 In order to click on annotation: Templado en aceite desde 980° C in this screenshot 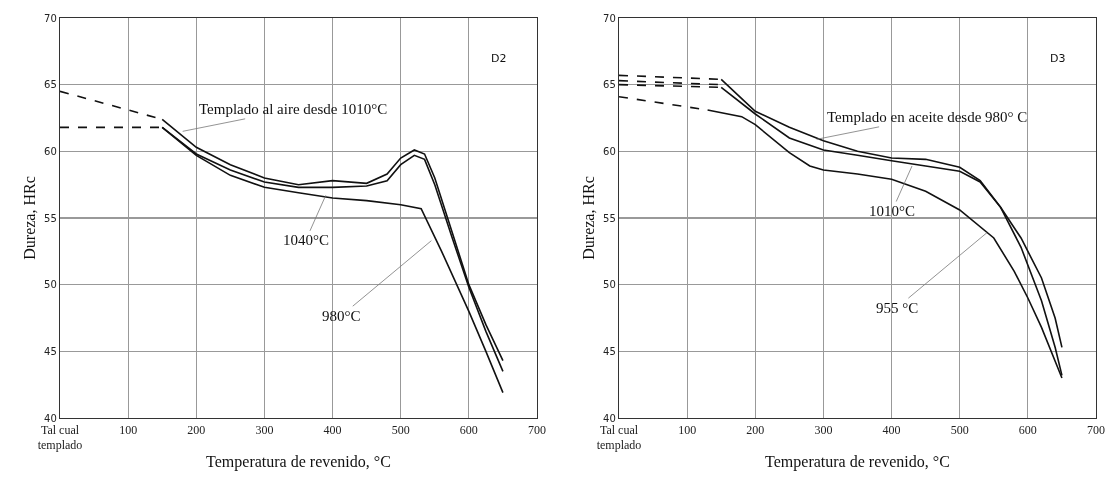, I will do `click(927, 117)`.